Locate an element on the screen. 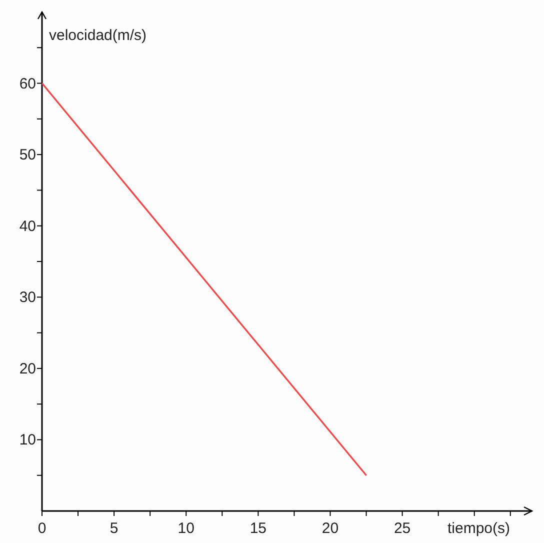  x-tick-label: 20 is located at coordinates (330, 528).